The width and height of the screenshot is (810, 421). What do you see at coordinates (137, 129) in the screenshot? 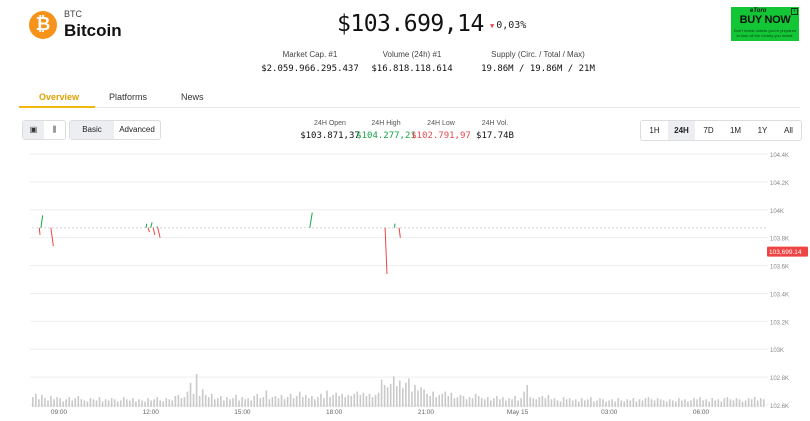
I see `advanced-mode-button: Advanced` at bounding box center [137, 129].